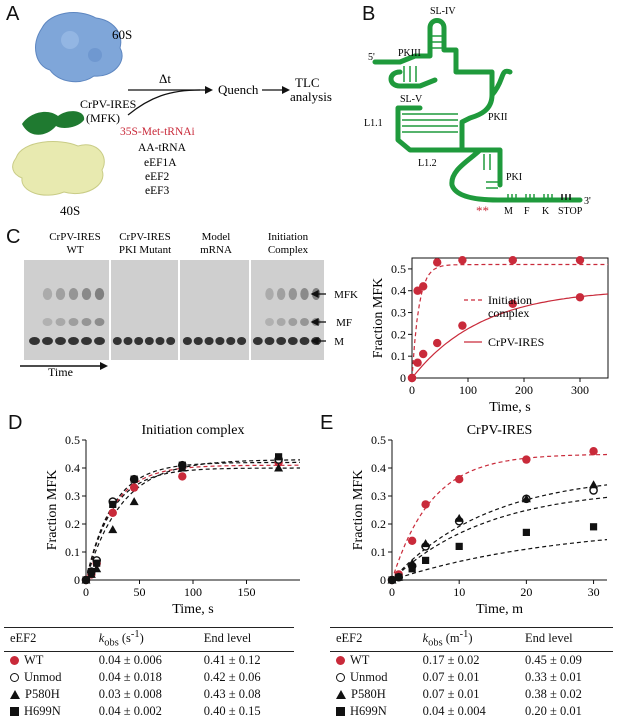 The height and width of the screenshot is (720, 617). I want to click on table-e-row: P580H 0.07 ± 0.01 0.38 ± 0.02, so click(471, 694).